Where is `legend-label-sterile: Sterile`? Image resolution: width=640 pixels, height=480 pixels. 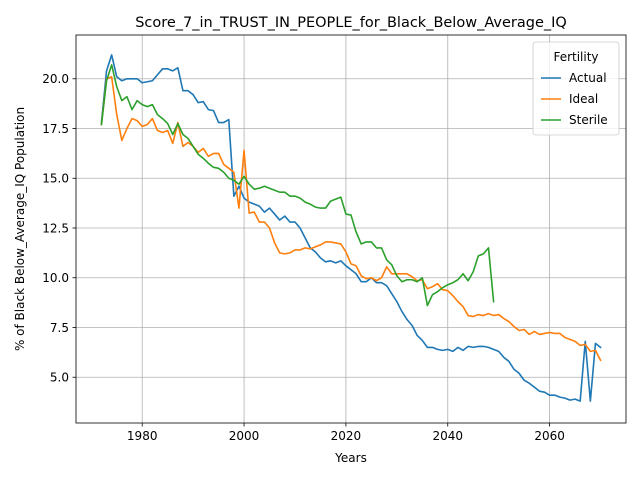 legend-label-sterile: Sterile is located at coordinates (588, 120).